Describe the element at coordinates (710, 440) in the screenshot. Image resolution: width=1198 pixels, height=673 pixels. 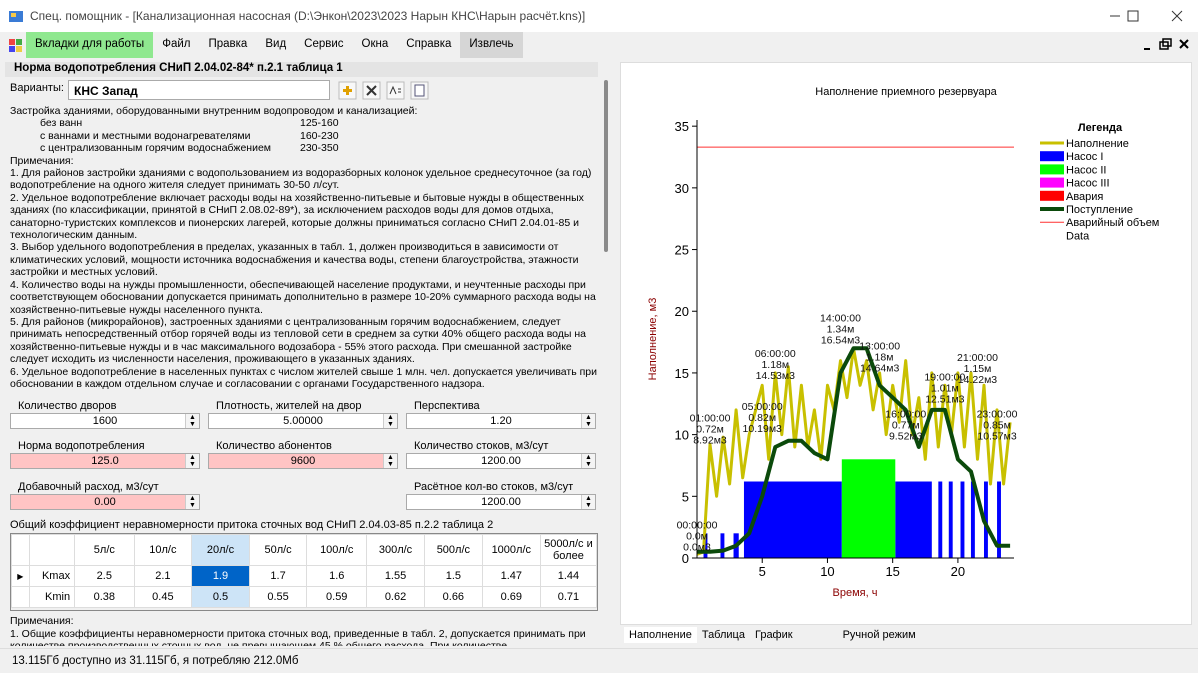
I see `annotation: 8.92м3` at that location.